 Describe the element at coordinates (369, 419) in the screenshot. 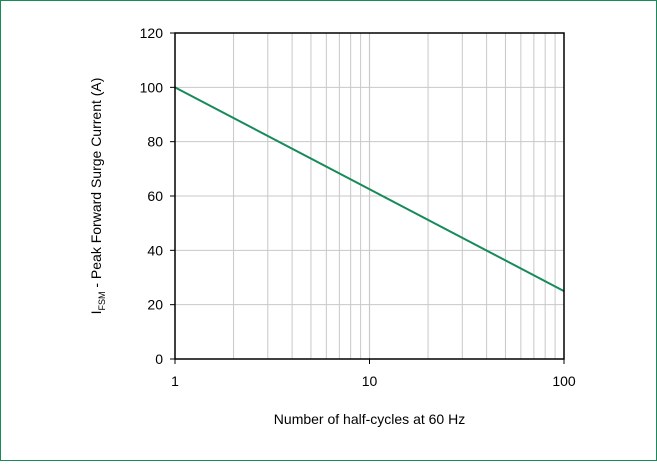

I see `x-axis-title: Number of half-cycles at 60 Hz` at that location.